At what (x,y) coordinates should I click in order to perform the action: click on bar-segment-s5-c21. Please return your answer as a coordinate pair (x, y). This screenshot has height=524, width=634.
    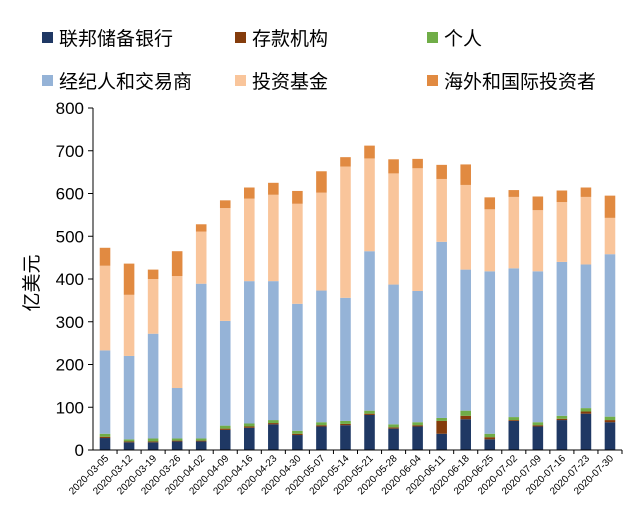
    Looking at the image, I should click on (610, 206).